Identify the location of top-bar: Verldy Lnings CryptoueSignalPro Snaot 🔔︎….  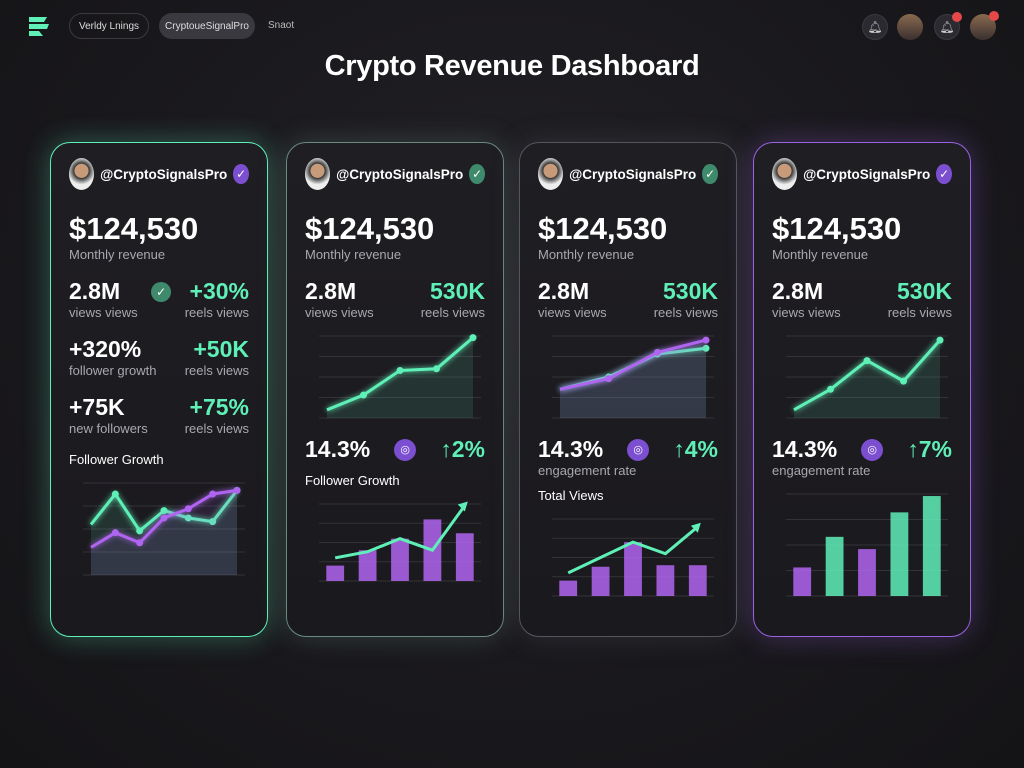
(512, 26).